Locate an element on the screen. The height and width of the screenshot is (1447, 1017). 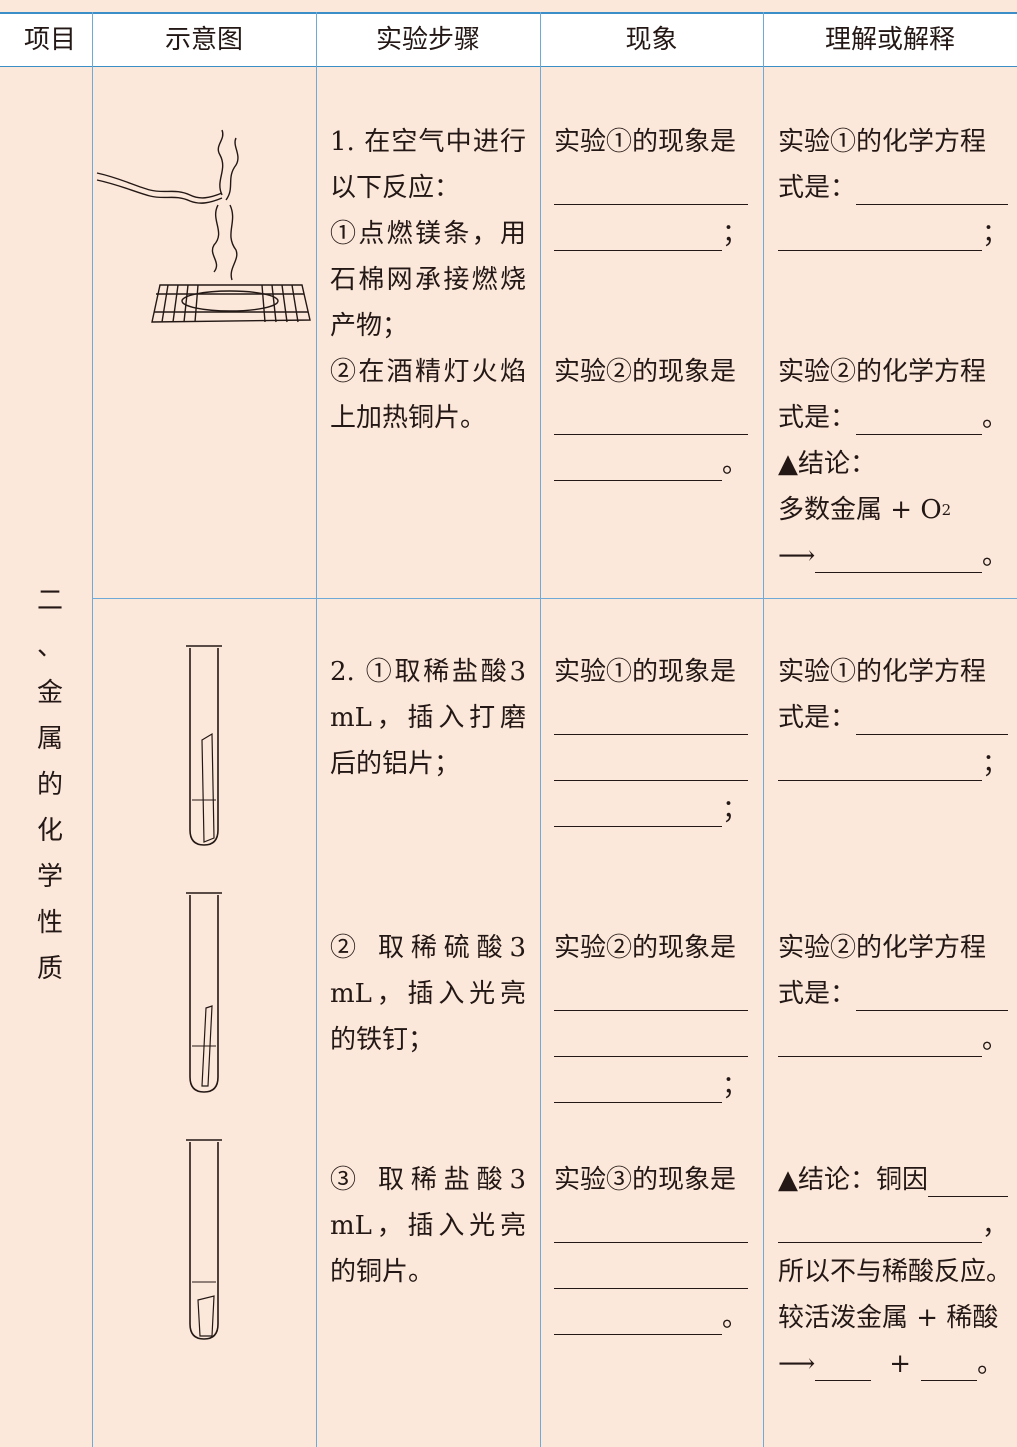
line: ▲结论：铜因 is located at coordinates (893, 1180).